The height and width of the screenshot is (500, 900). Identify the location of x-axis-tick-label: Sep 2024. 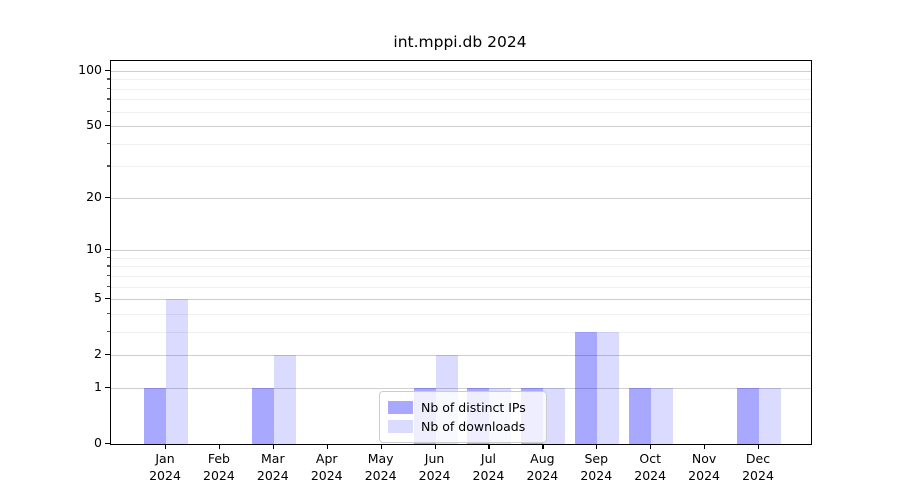
(596, 467).